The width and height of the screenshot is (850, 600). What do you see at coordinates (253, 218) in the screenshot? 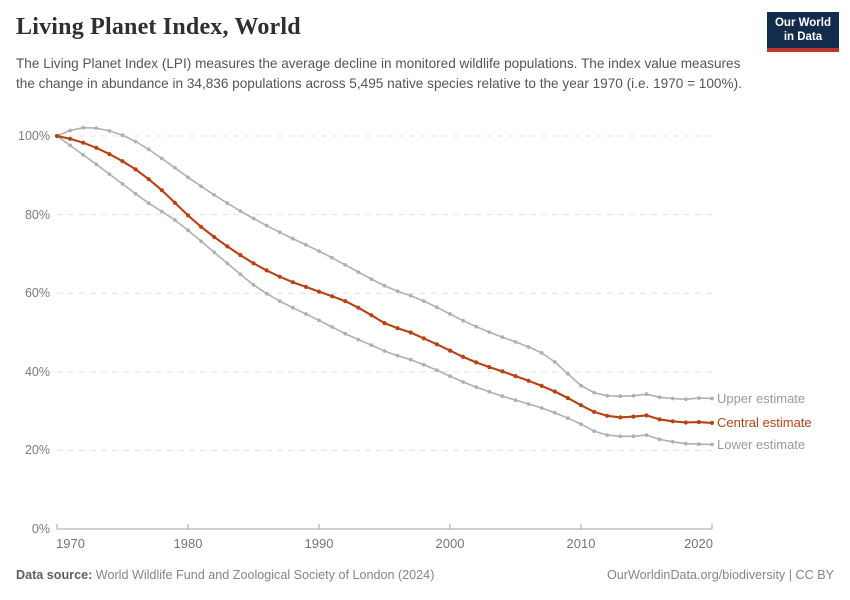
I see `upper-estimate-point-1985` at bounding box center [253, 218].